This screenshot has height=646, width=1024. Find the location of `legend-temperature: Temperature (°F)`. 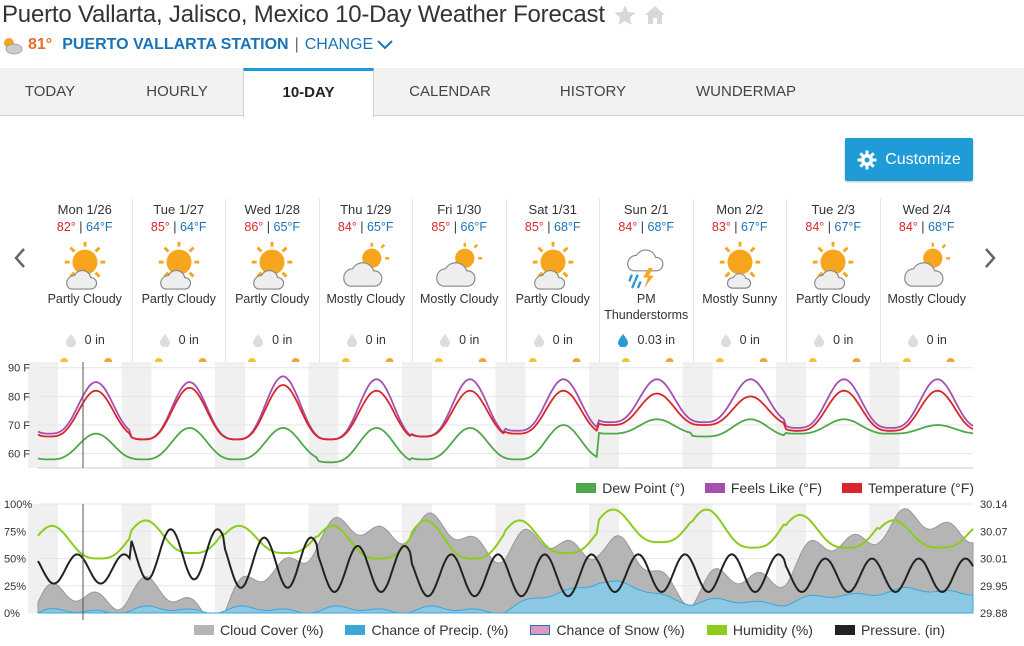

legend-temperature: Temperature (°F) is located at coordinates (908, 488).